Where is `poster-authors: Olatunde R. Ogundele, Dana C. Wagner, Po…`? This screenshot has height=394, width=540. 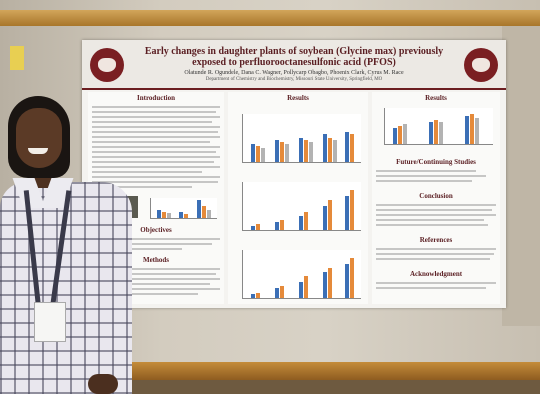 poster-authors: Olatunde R. Ogundele, Dana C. Wagner, Po… is located at coordinates (294, 73).